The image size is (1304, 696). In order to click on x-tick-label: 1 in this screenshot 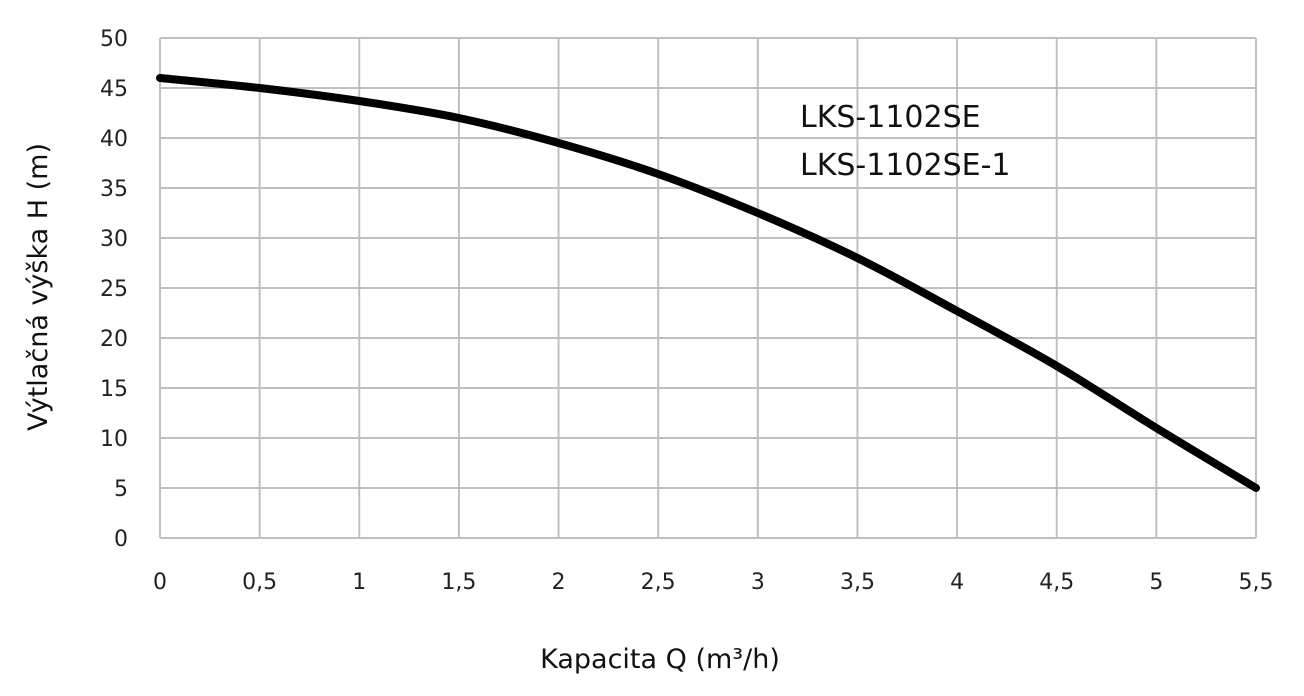, I will do `click(359, 582)`.